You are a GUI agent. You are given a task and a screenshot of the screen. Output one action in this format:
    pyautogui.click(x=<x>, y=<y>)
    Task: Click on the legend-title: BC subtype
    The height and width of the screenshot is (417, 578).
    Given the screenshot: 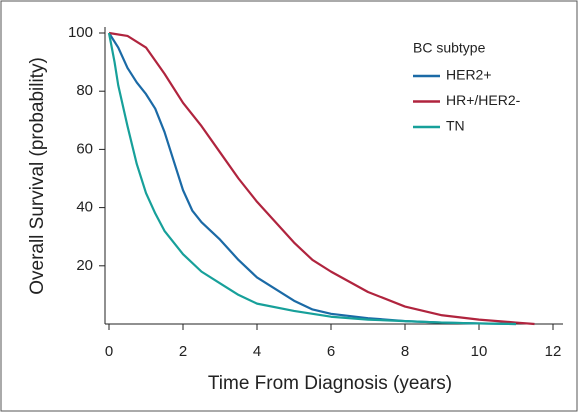 What is the action you would take?
    pyautogui.click(x=449, y=48)
    